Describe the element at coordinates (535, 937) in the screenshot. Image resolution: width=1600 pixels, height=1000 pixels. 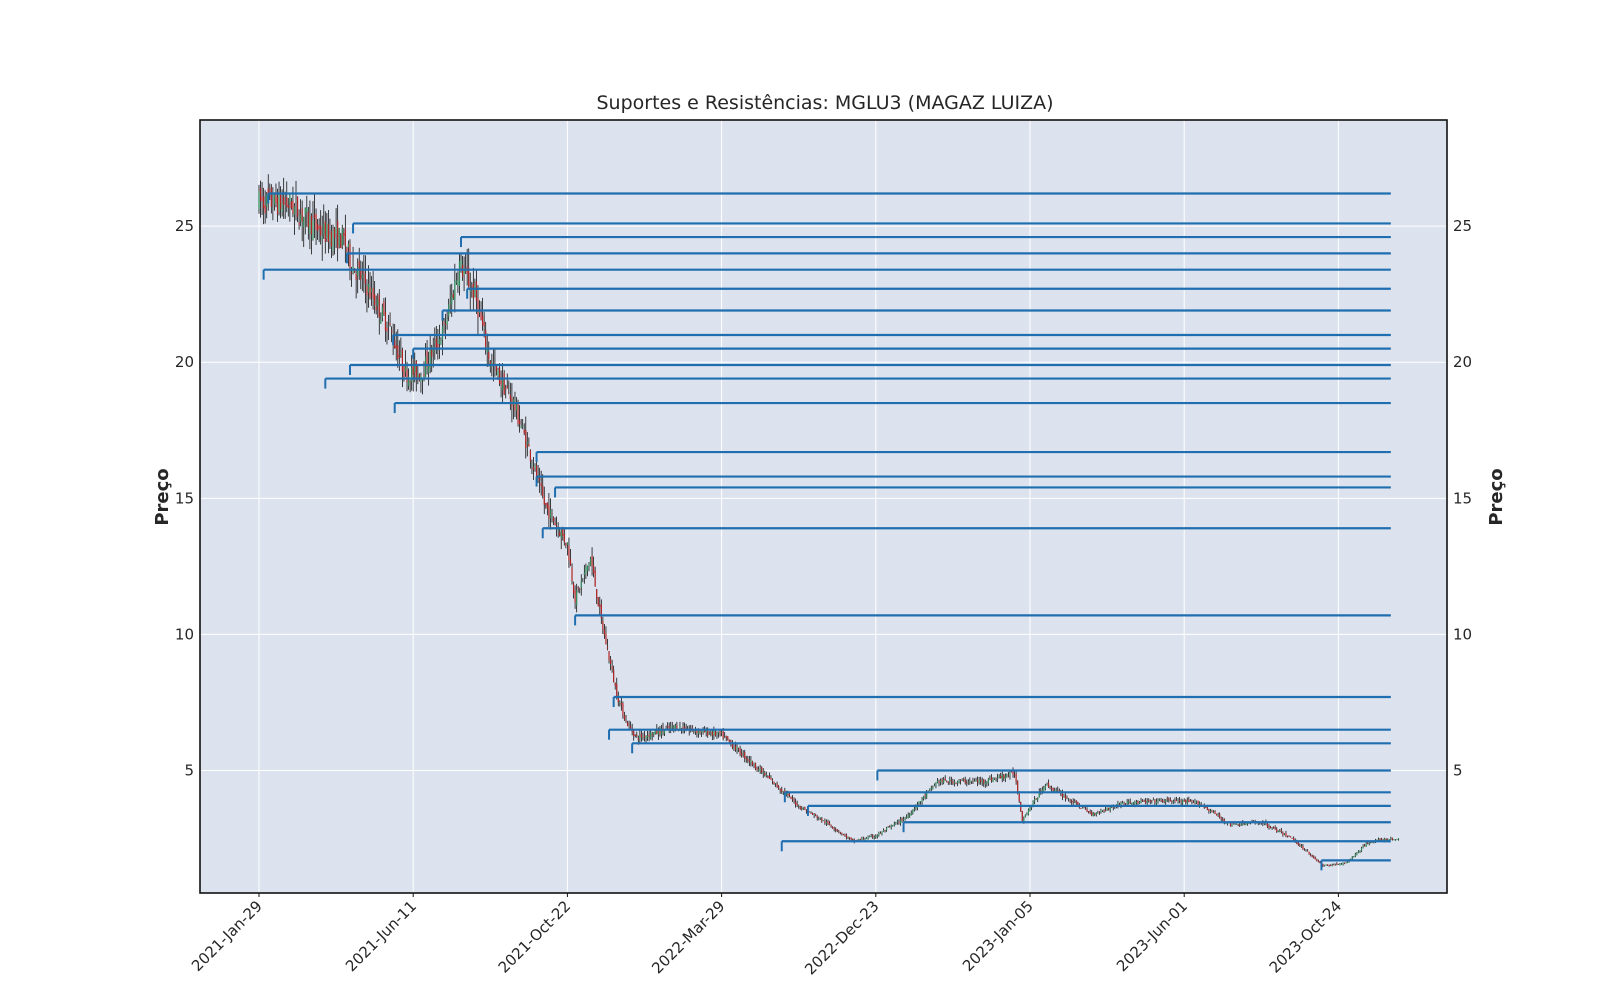
I see `x-tick-label: 2021-Oct-22` at that location.